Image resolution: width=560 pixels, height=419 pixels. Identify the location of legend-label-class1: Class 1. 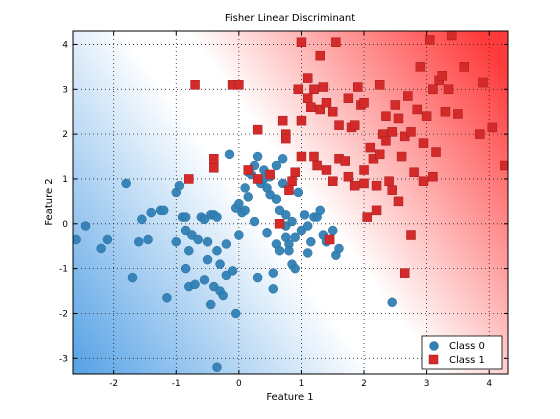
(467, 360).